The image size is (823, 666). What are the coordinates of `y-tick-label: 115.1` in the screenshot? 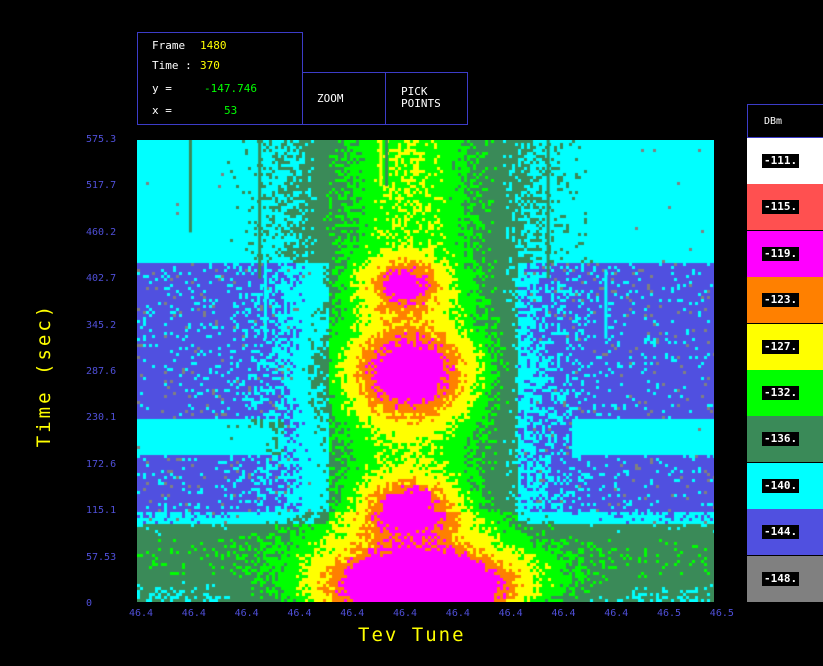 It's located at (101, 511).